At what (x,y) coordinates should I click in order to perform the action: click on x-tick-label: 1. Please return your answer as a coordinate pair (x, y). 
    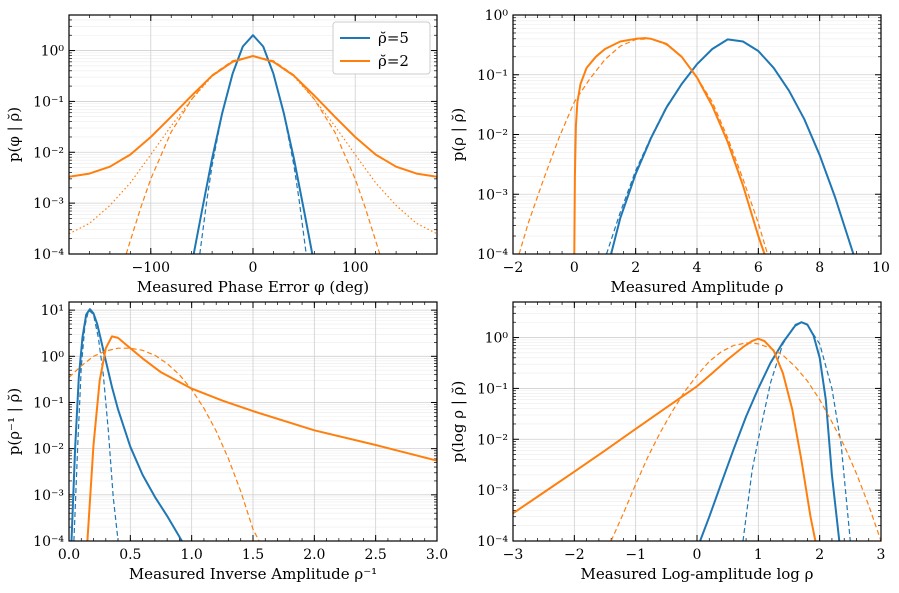
    Looking at the image, I should click on (758, 555).